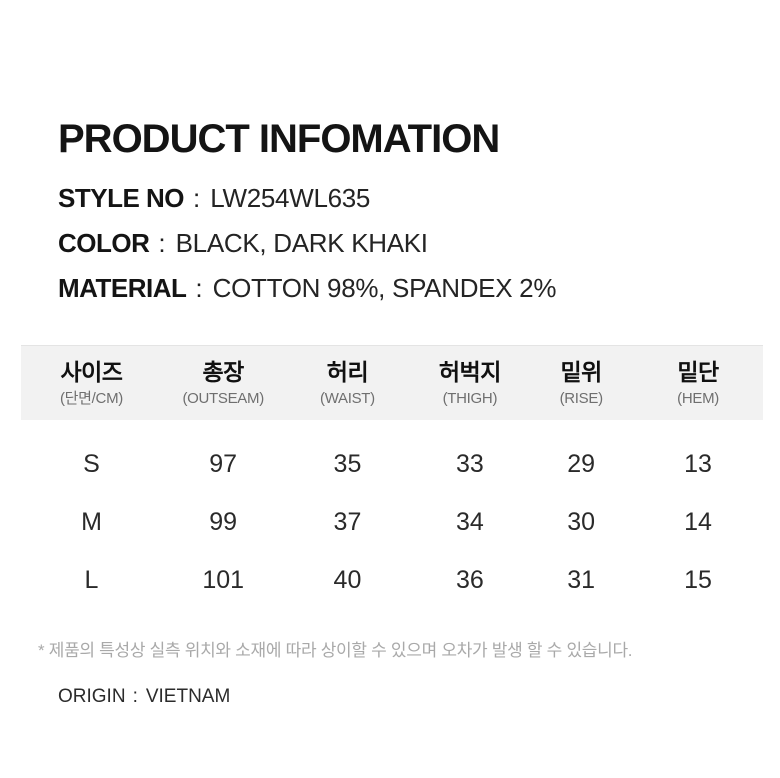 This screenshot has width=780, height=778. What do you see at coordinates (301, 243) in the screenshot?
I see `spec-color-value: BLACK, DARK KHAKI` at bounding box center [301, 243].